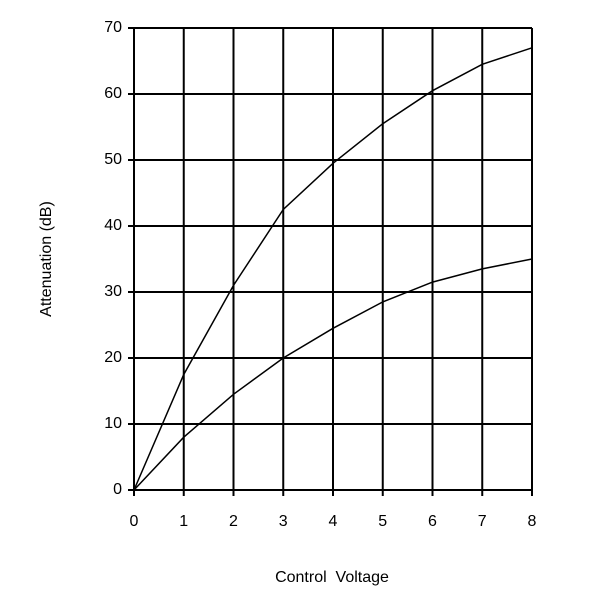 This screenshot has height=610, width=596. I want to click on x-tick-label: 0, so click(134, 521).